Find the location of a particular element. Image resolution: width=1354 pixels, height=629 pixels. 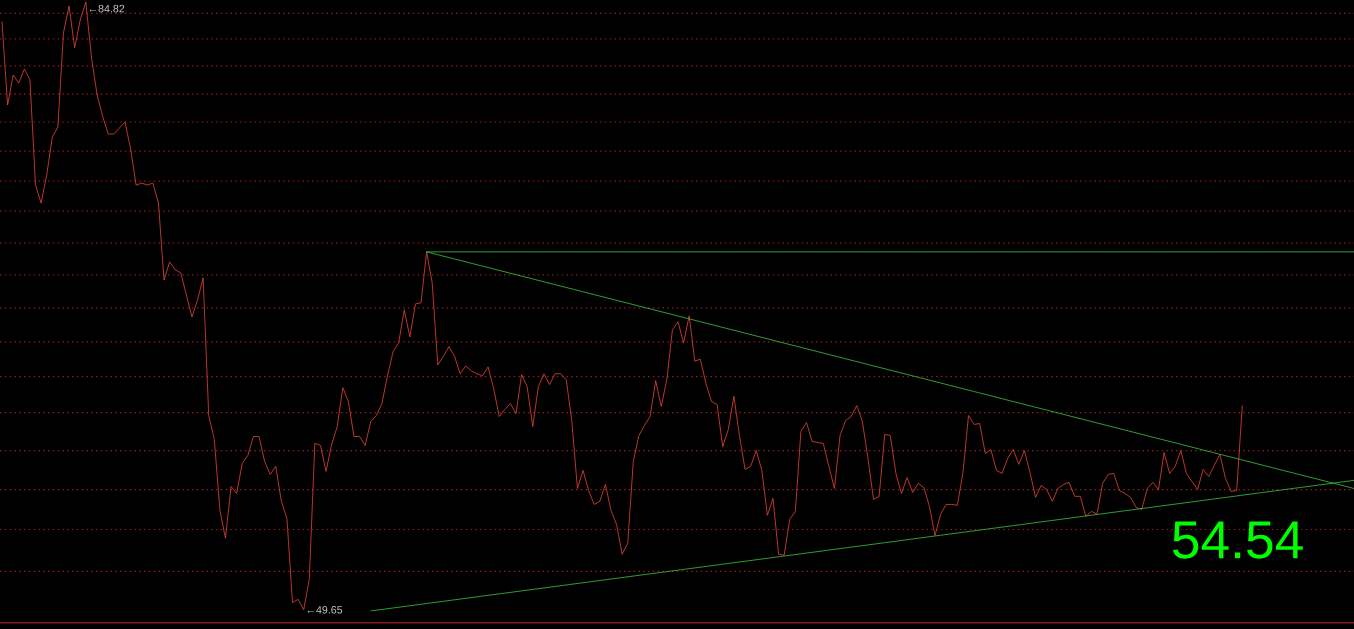

data-label: ←84.82 is located at coordinates (107, 8).